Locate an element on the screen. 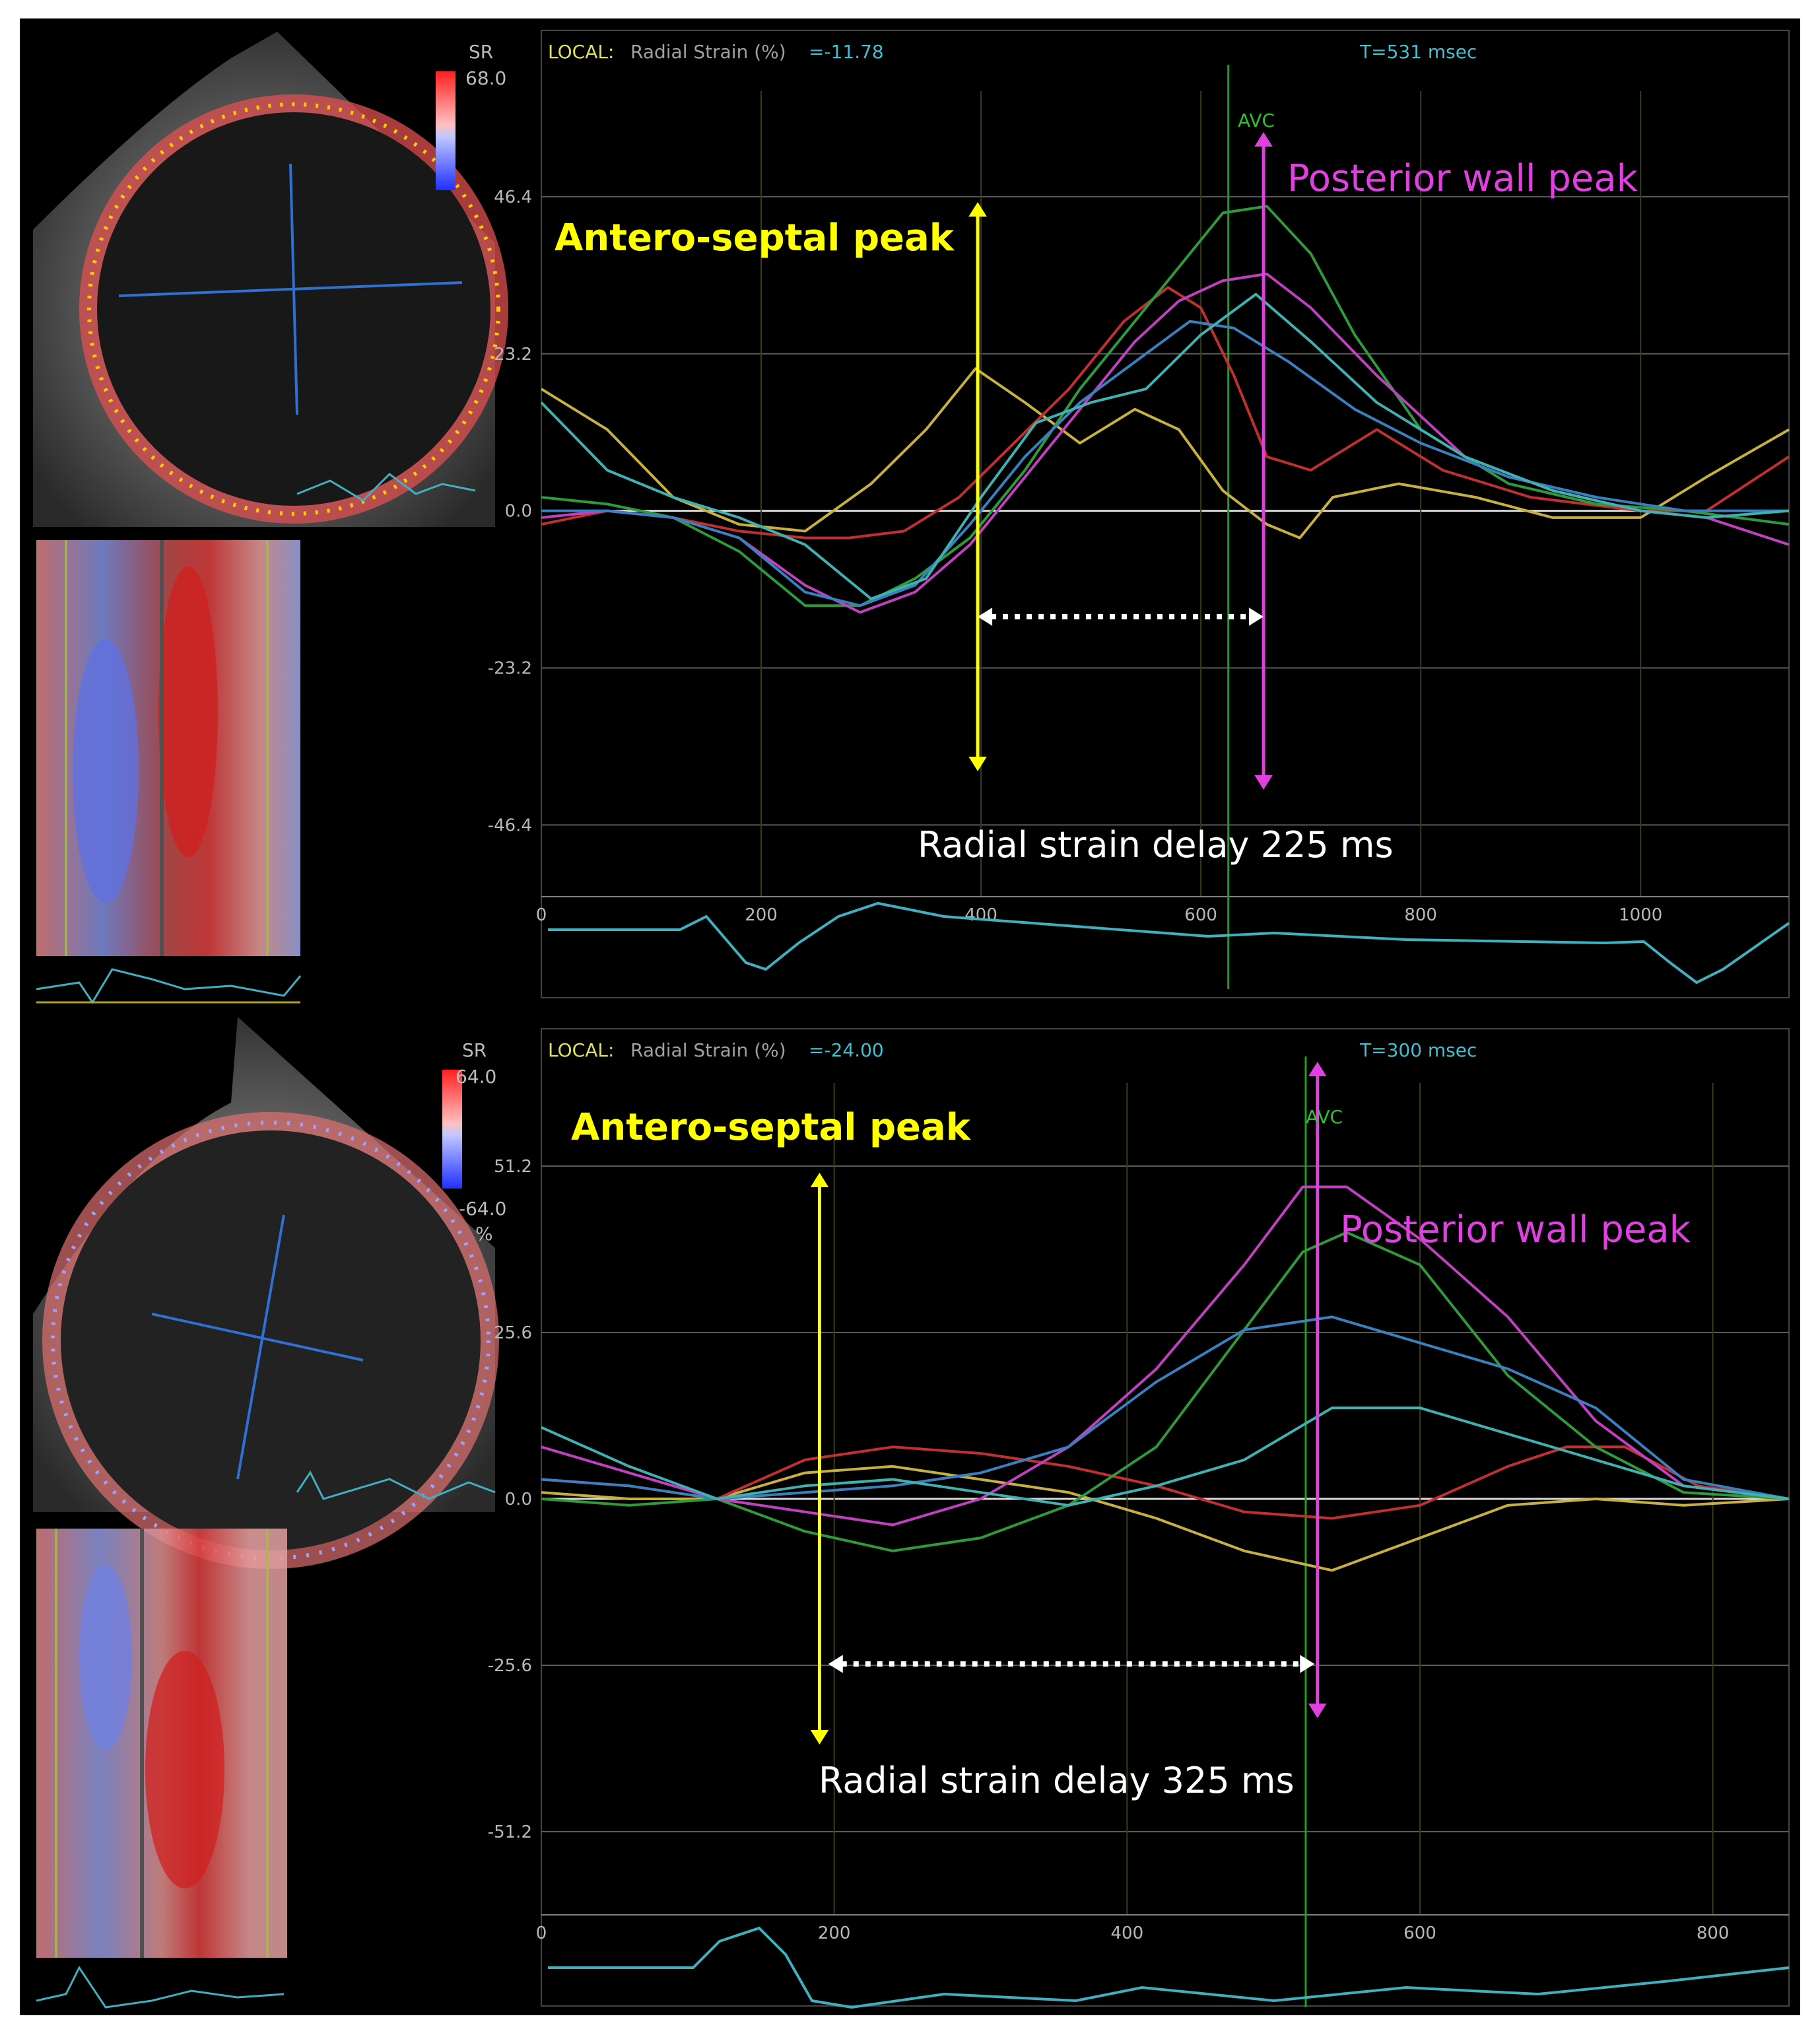 Image resolution: width=1820 pixels, height=2039 pixels. y-tick-label: 46.4 is located at coordinates (513, 197).